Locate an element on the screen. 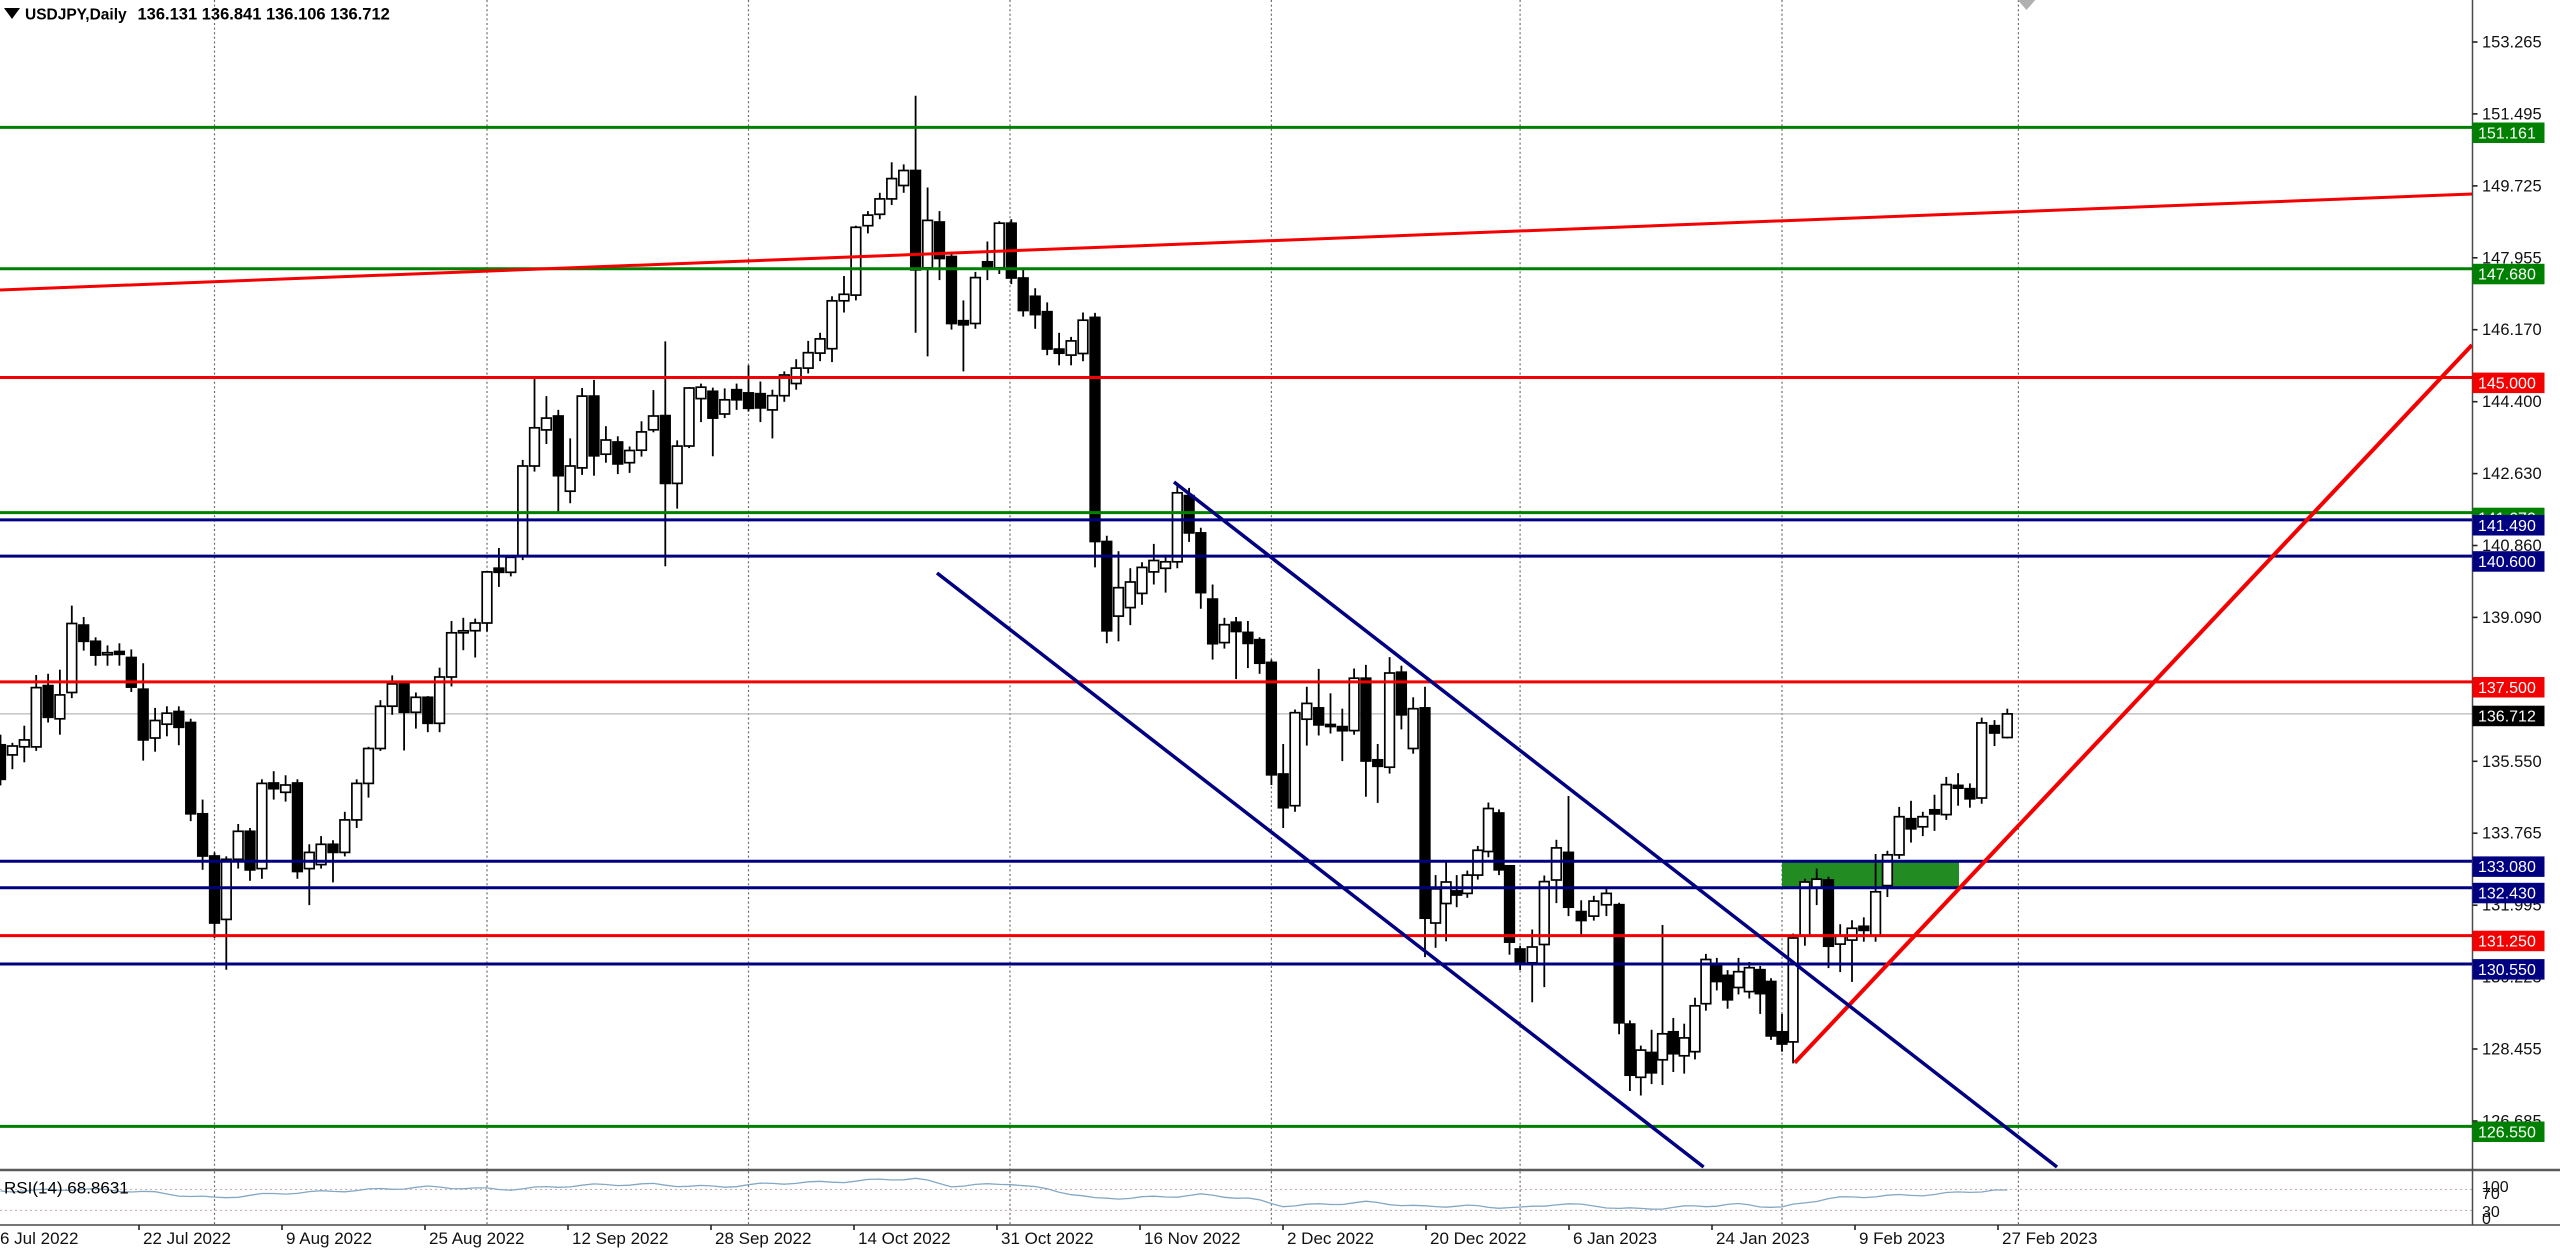  svg-text: 31 Oct 2022 is located at coordinates (1047, 1238).